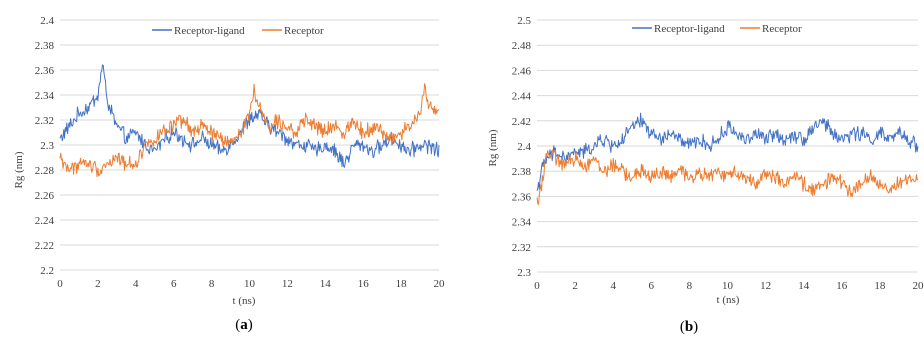  Describe the element at coordinates (522, 46) in the screenshot. I see `y-tick-label: 2.48` at that location.